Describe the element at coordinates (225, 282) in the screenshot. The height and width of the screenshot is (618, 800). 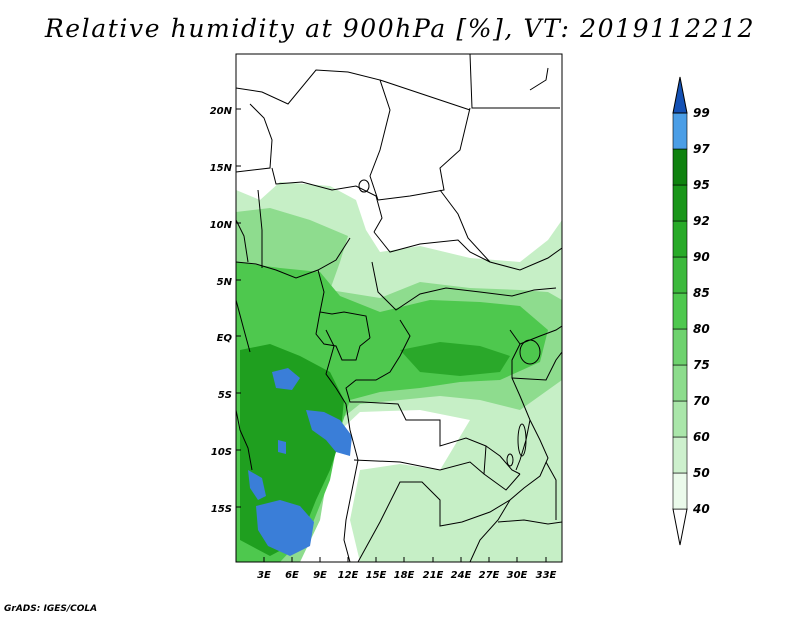
I see `lat-label-5n: 5N` at that location.